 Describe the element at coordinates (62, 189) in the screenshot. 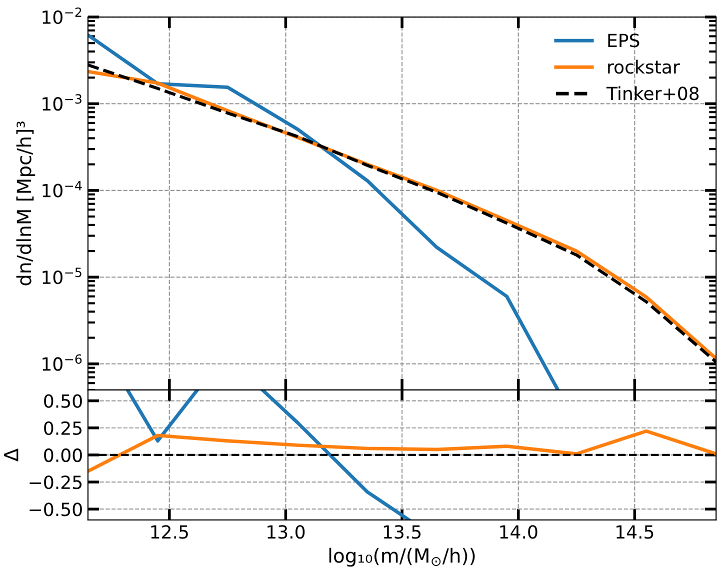

I see `y-tick-label: 10$^{−4}$` at that location.